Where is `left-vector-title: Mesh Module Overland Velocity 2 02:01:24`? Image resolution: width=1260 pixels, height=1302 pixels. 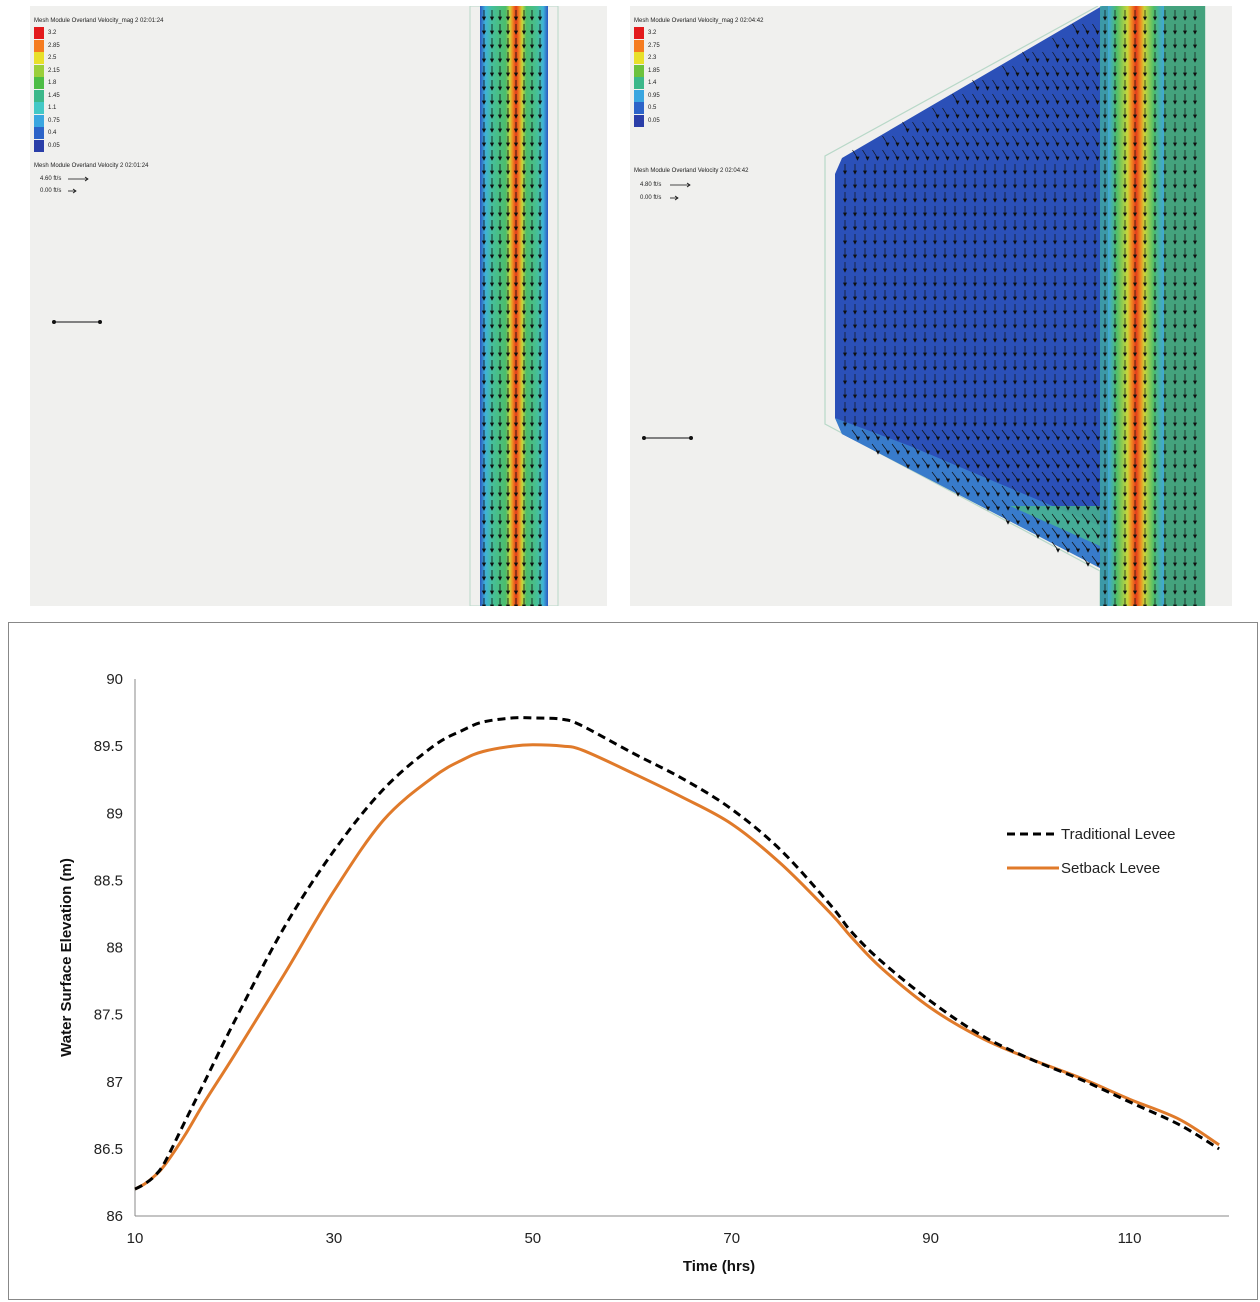
left-vector-title: Mesh Module Overland Velocity 2 02:01:24 is located at coordinates (91, 166).